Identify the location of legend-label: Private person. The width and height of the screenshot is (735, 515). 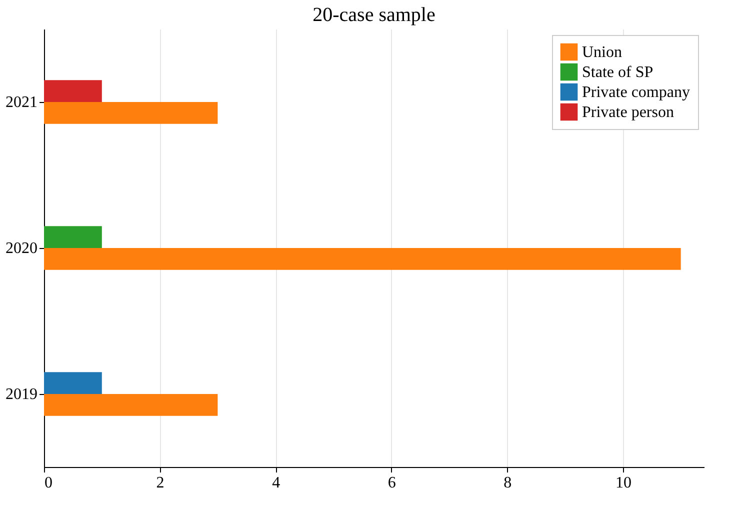
(628, 112).